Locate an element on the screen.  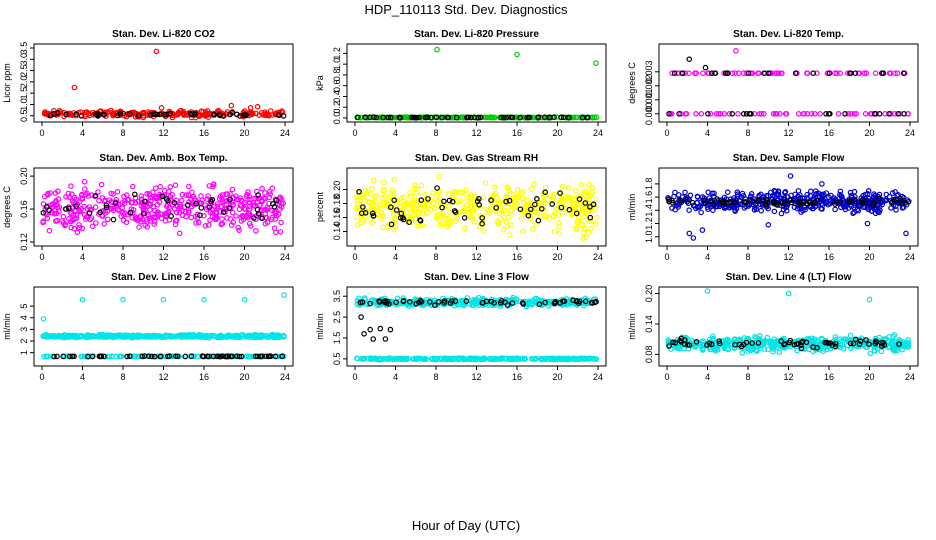
y-axis-title: kPa is located at coordinates (320, 83).